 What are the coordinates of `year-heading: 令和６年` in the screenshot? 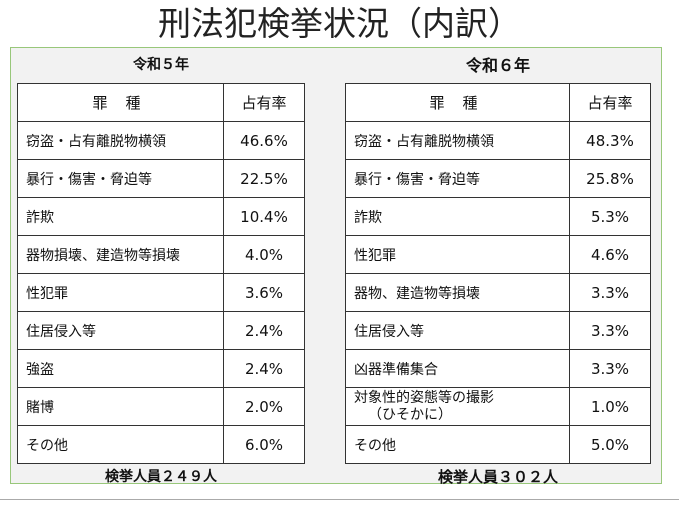 It's located at (497, 65).